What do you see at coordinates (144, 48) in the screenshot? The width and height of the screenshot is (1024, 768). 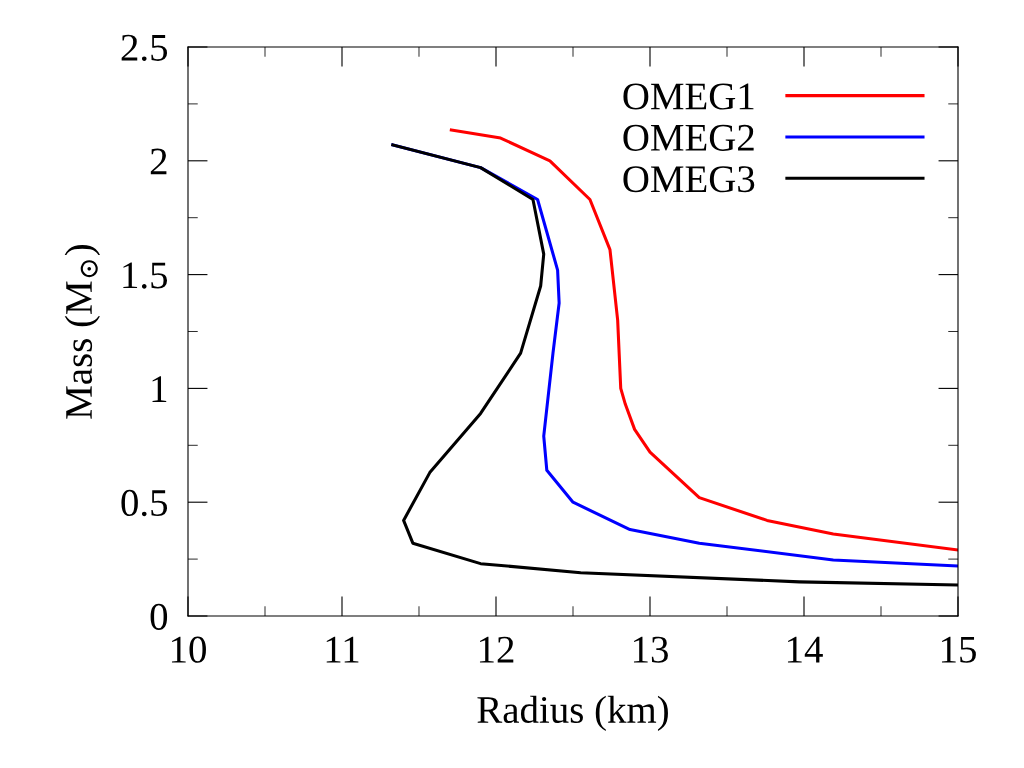 I see `y-tick-label: 2.5` at bounding box center [144, 48].